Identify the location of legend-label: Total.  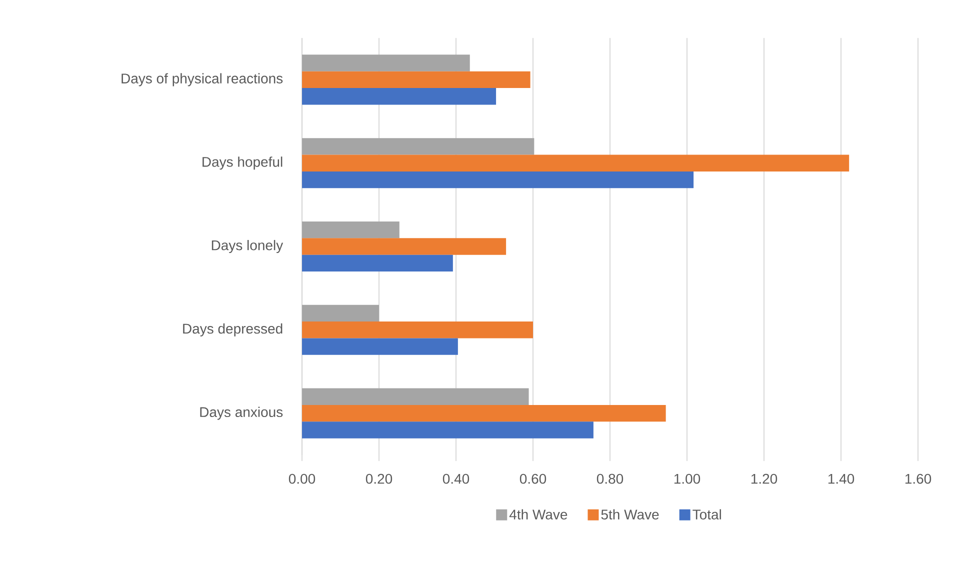
(706, 514).